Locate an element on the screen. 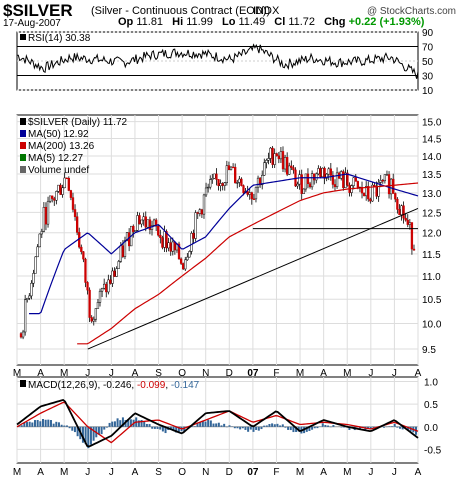 The height and width of the screenshot is (482, 460). macd-legend-text: MACD(12,26,9), -0.246, -0.099, -0.147 is located at coordinates (114, 385).